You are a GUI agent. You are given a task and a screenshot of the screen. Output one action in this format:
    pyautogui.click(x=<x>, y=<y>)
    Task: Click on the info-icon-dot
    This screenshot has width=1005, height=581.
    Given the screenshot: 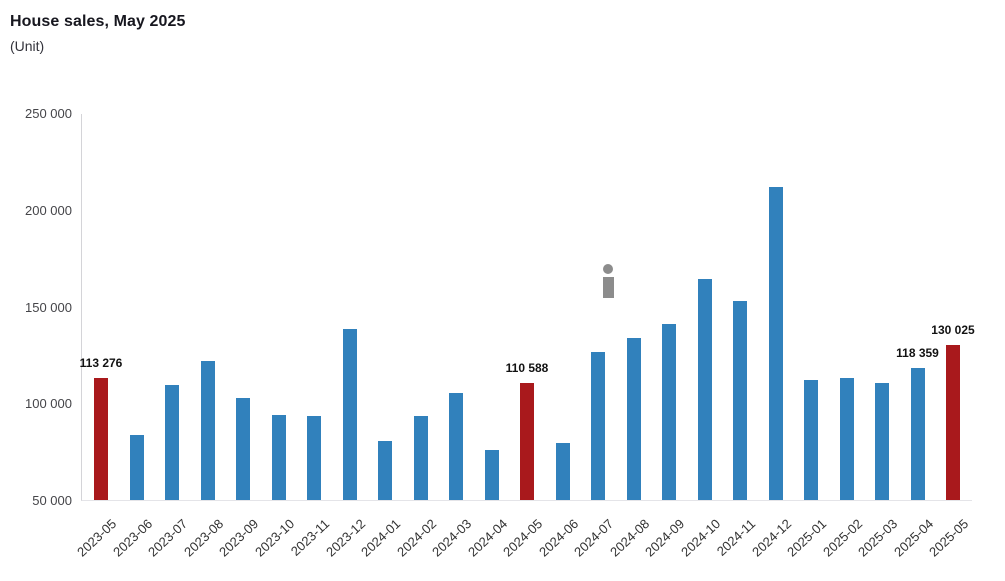 What is the action you would take?
    pyautogui.click(x=608, y=269)
    